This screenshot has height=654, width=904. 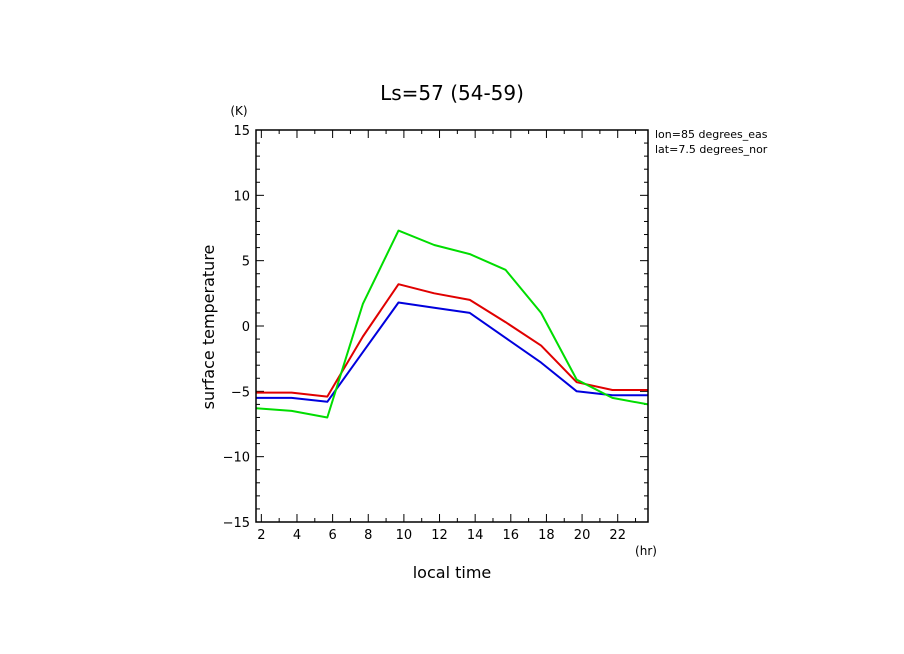 What do you see at coordinates (711, 134) in the screenshot?
I see `annotation-lon: lon=85 degrees_eas` at bounding box center [711, 134].